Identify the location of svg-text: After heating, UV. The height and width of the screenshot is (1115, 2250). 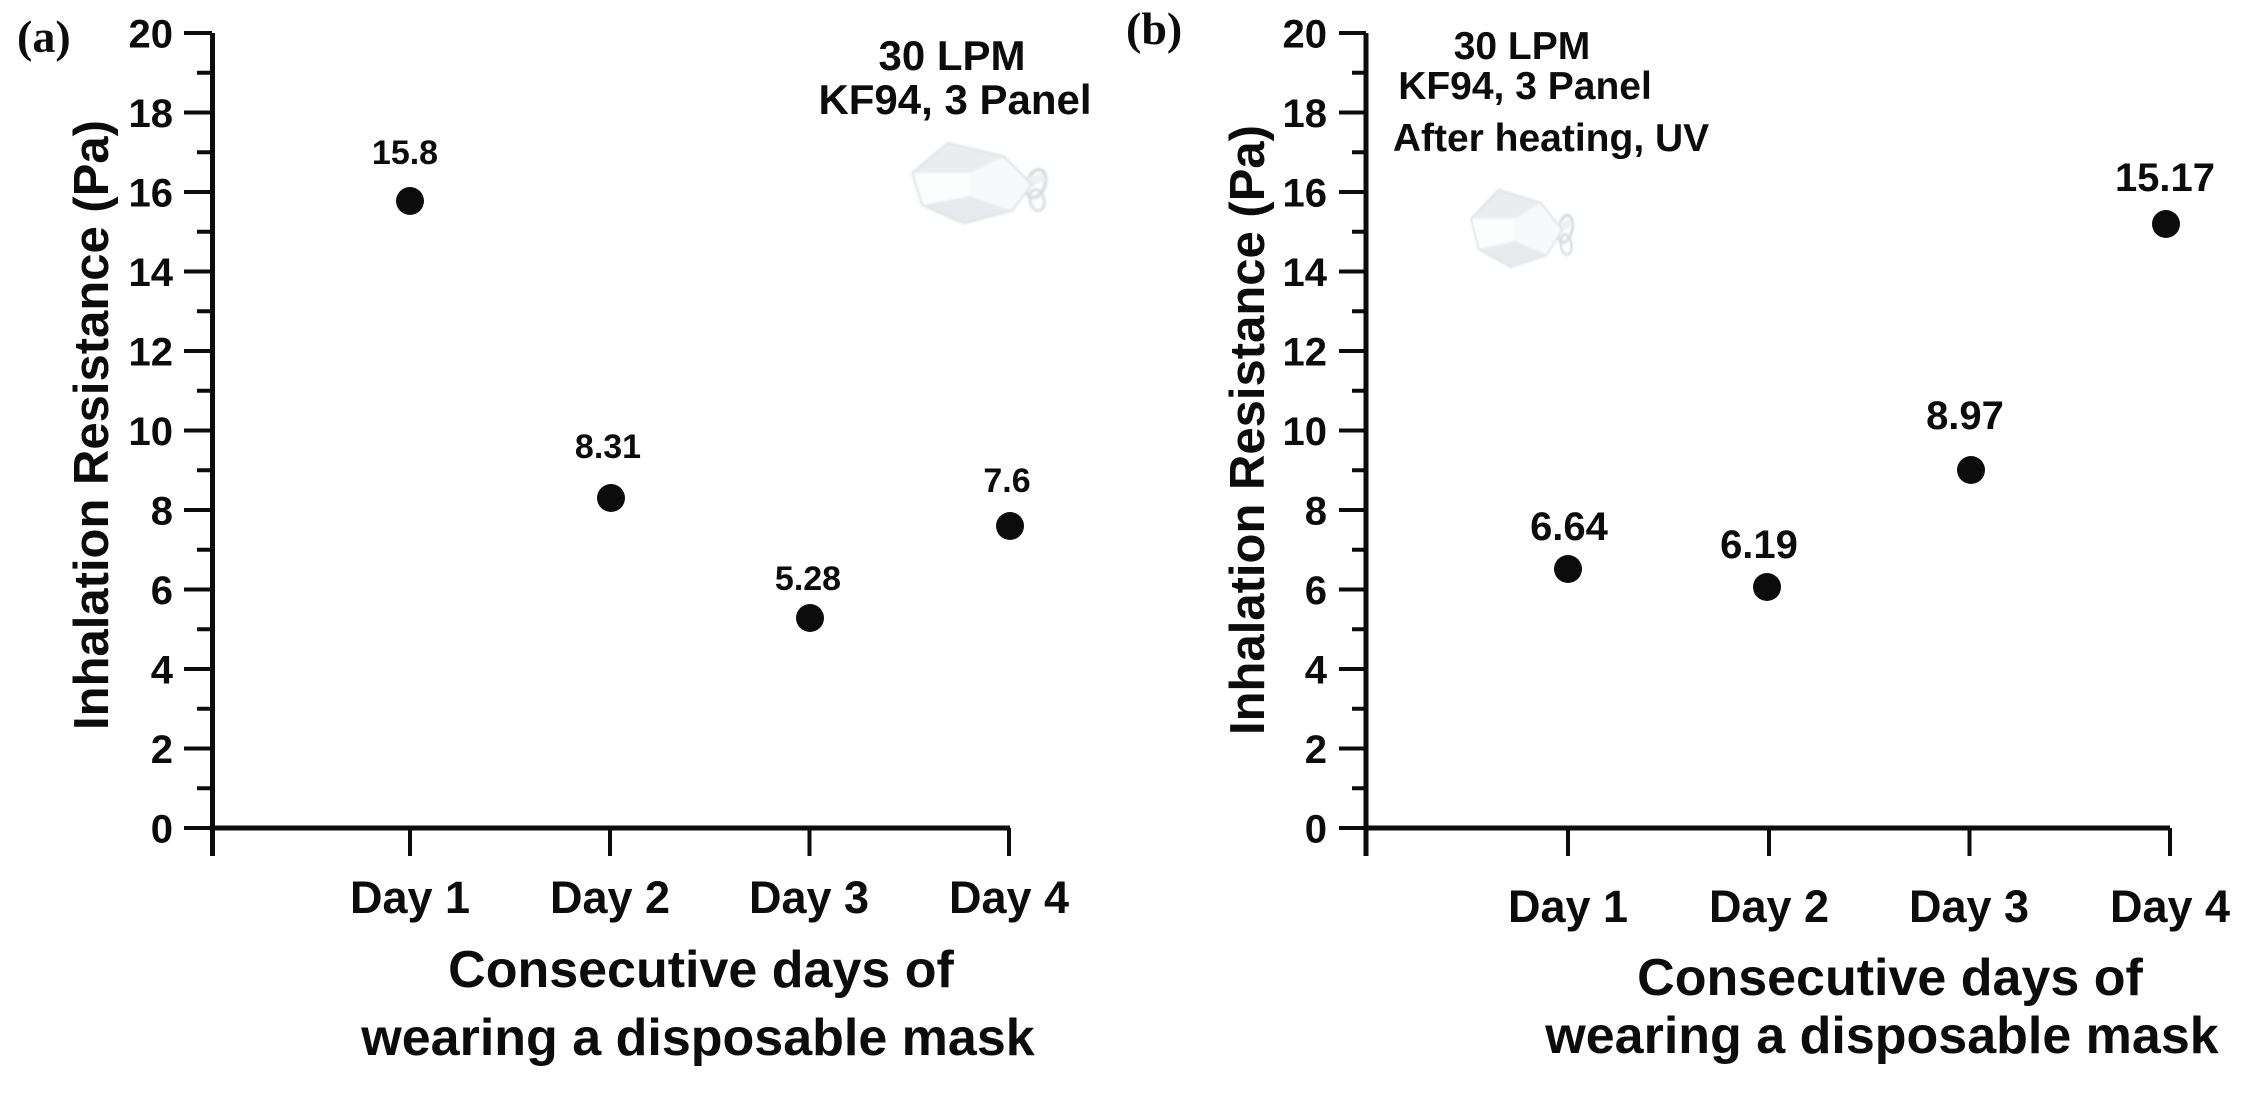
(1551, 138).